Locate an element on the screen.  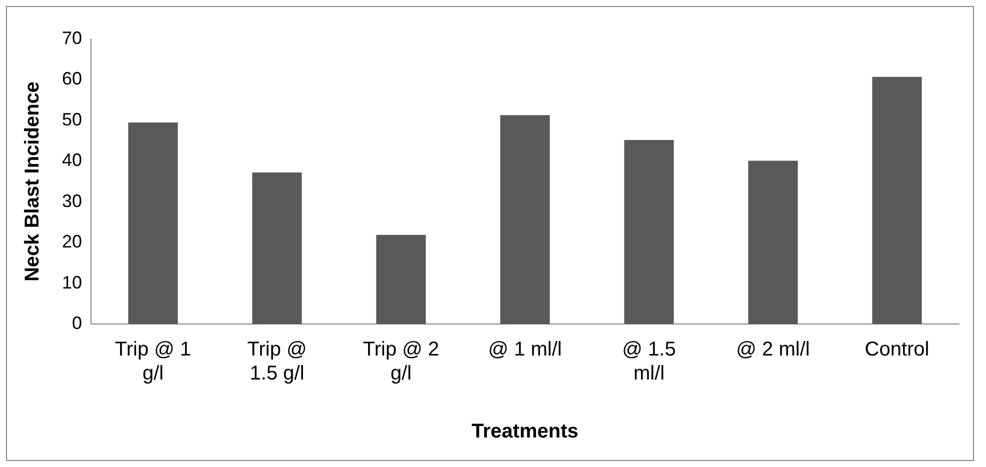
x-axis-title: Treatments is located at coordinates (525, 431).